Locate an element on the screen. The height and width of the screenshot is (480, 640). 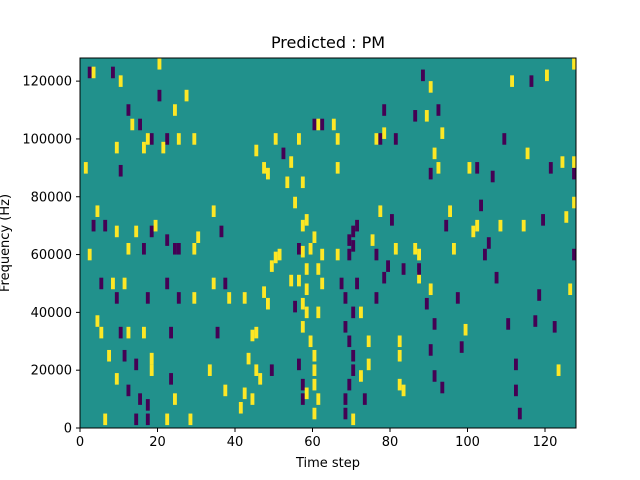
y-tick-label-3: 60000 is located at coordinates (51, 255).